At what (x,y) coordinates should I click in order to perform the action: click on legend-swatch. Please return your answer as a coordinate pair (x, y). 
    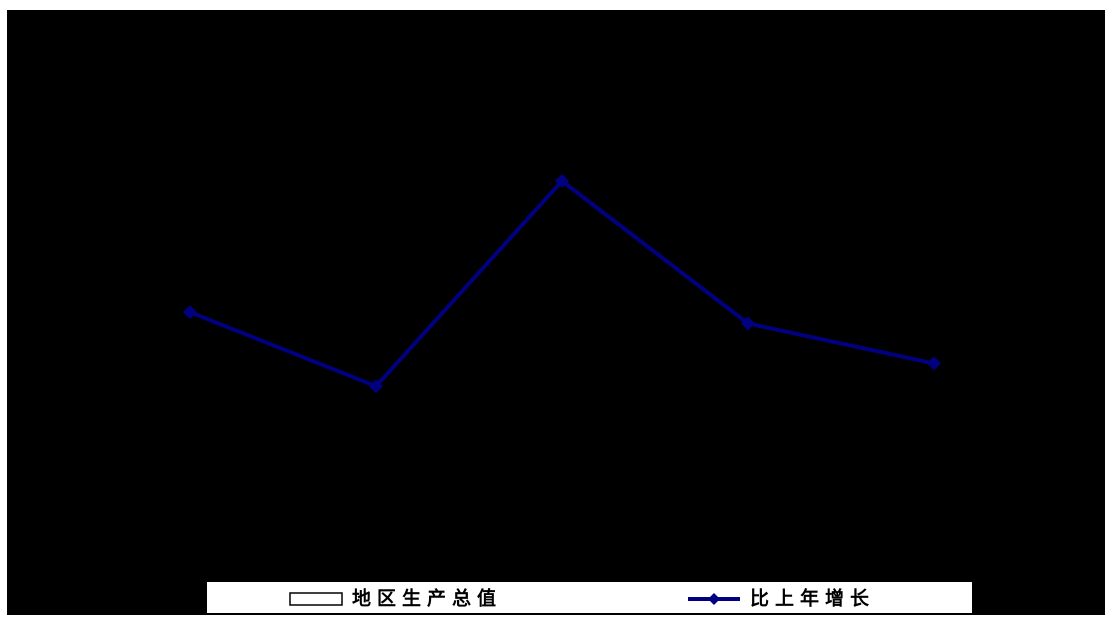
    Looking at the image, I should click on (316, 599).